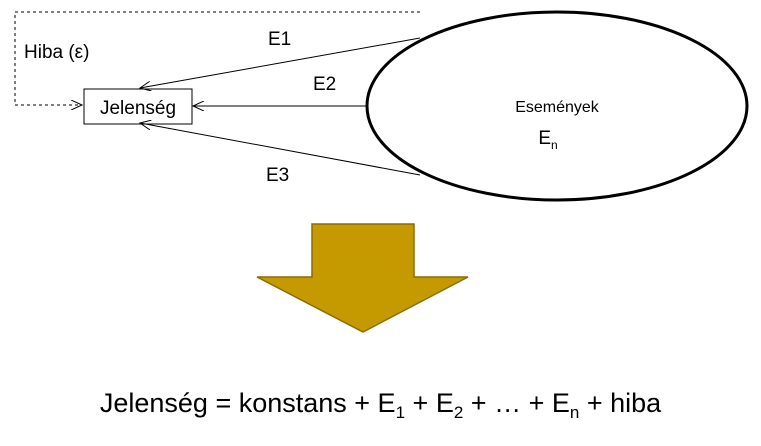 Image resolution: width=761 pixels, height=446 pixels. Describe the element at coordinates (554, 145) in the screenshot. I see `events-symbol-subscript: n` at that location.